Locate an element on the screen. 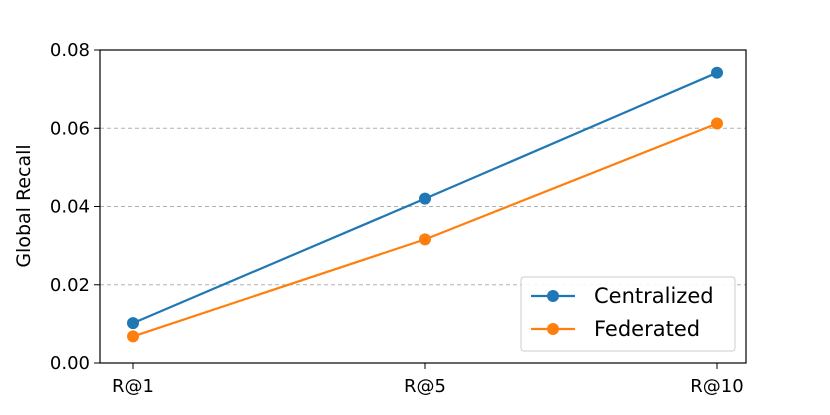  y-tick-label: 0.06 is located at coordinates (70, 128).